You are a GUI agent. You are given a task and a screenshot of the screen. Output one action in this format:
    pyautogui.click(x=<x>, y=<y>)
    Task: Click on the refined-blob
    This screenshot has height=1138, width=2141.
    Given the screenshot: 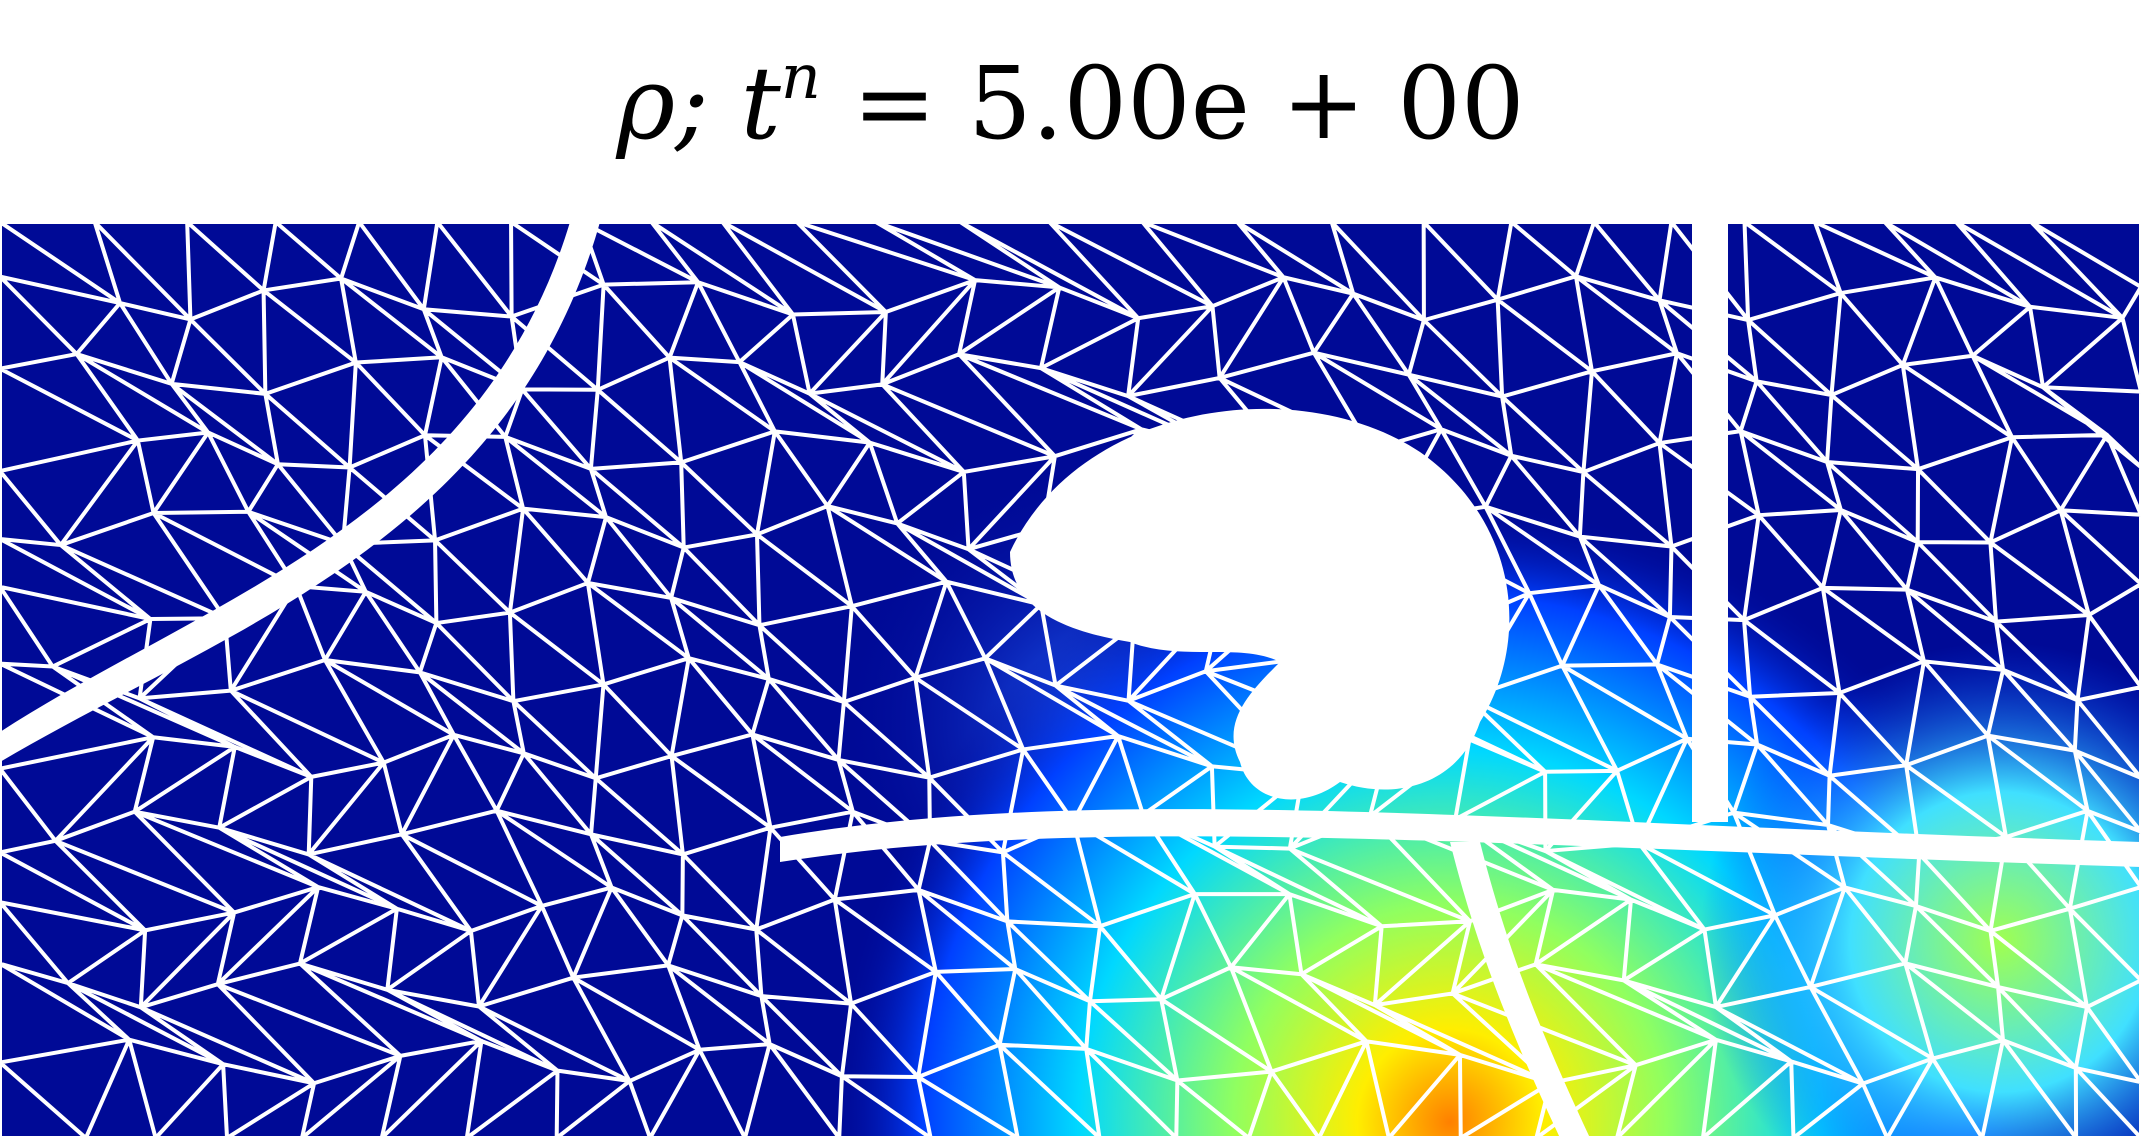 What is the action you would take?
    pyautogui.click(x=1260, y=604)
    